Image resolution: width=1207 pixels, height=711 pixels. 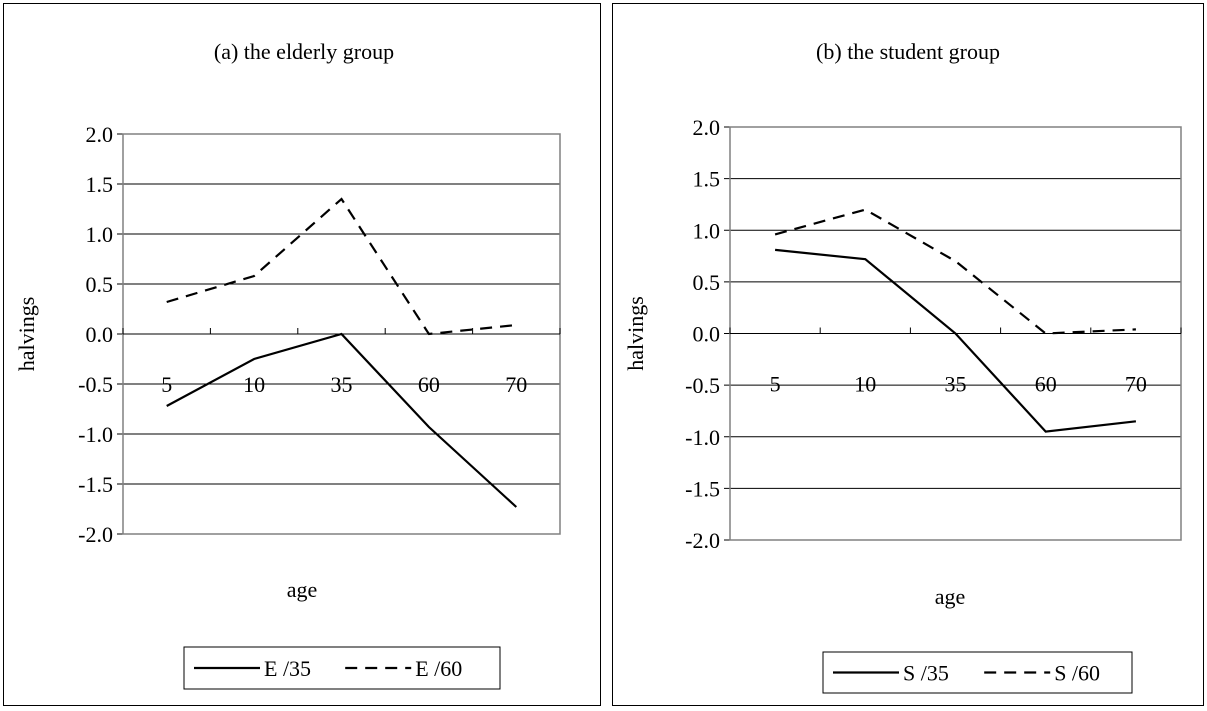 What do you see at coordinates (438, 668) in the screenshot?
I see `legend-label: E /60` at bounding box center [438, 668].